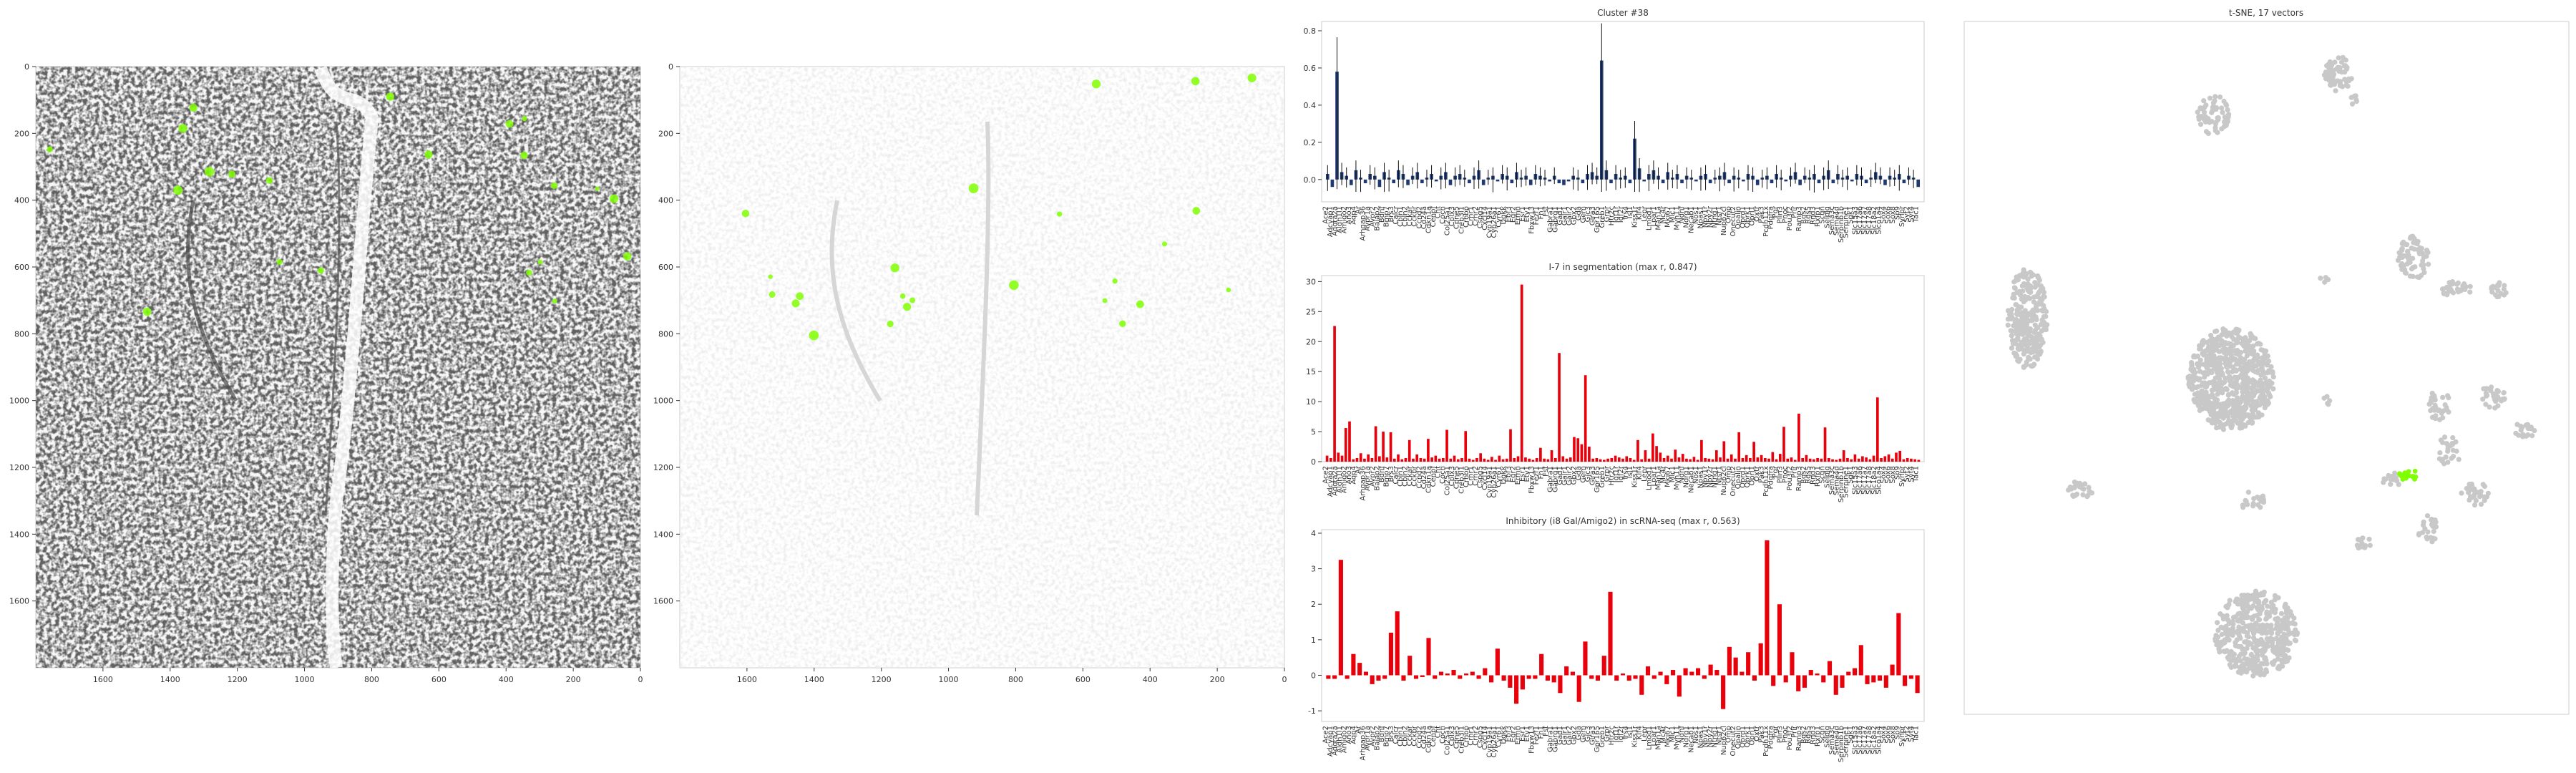 This screenshot has width=2576, height=773. I want to click on x-tick-label: 600, so click(439, 679).